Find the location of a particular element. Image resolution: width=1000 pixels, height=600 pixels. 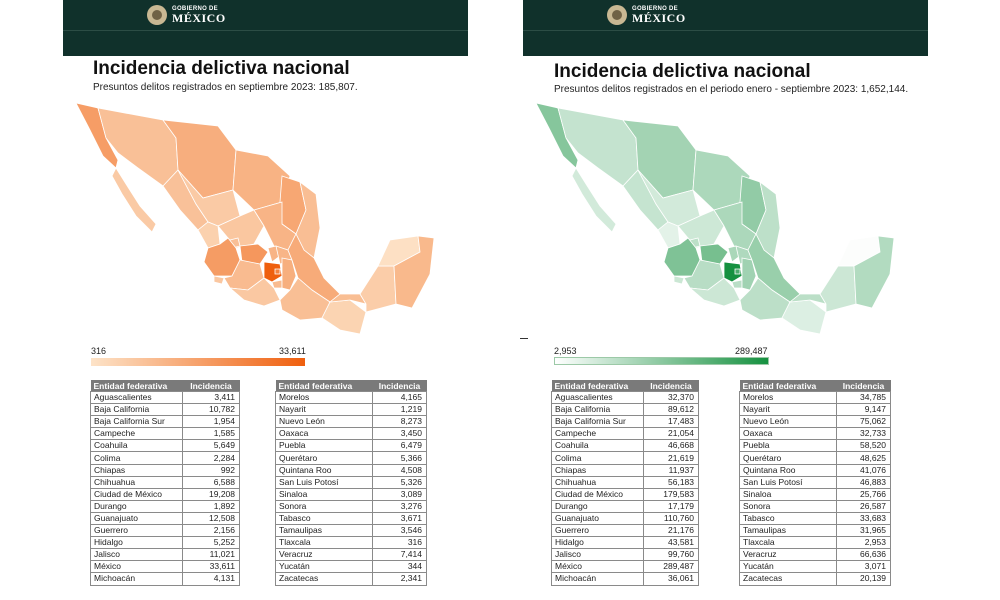

incidence-value: 344 is located at coordinates (399, 567).